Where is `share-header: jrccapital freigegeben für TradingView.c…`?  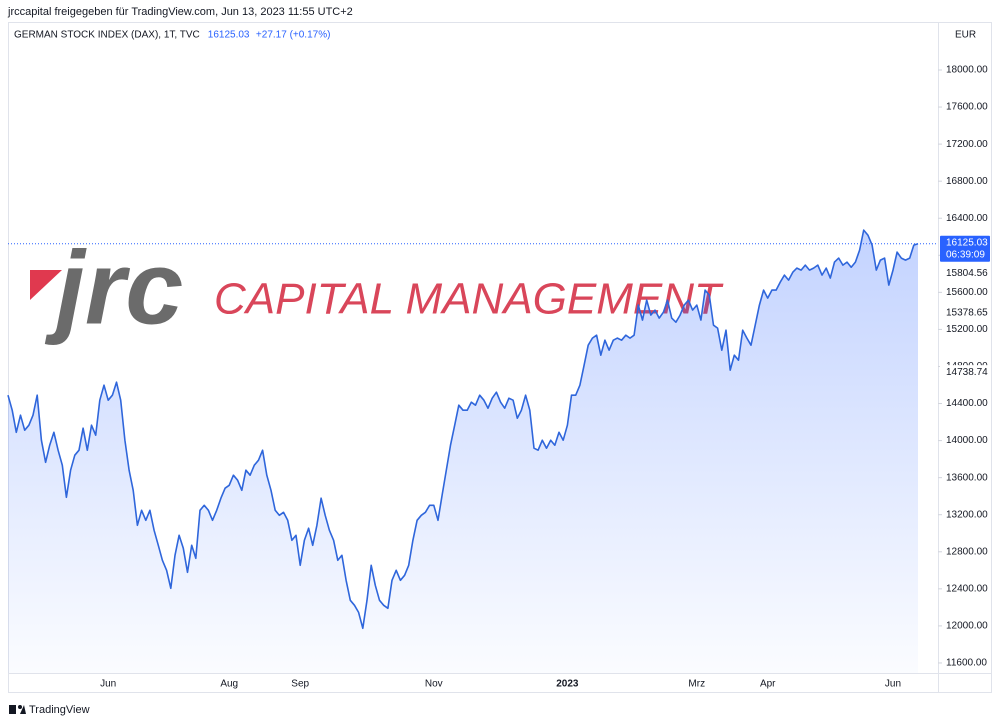 share-header: jrccapital freigegeben für TradingView.c… is located at coordinates (180, 12).